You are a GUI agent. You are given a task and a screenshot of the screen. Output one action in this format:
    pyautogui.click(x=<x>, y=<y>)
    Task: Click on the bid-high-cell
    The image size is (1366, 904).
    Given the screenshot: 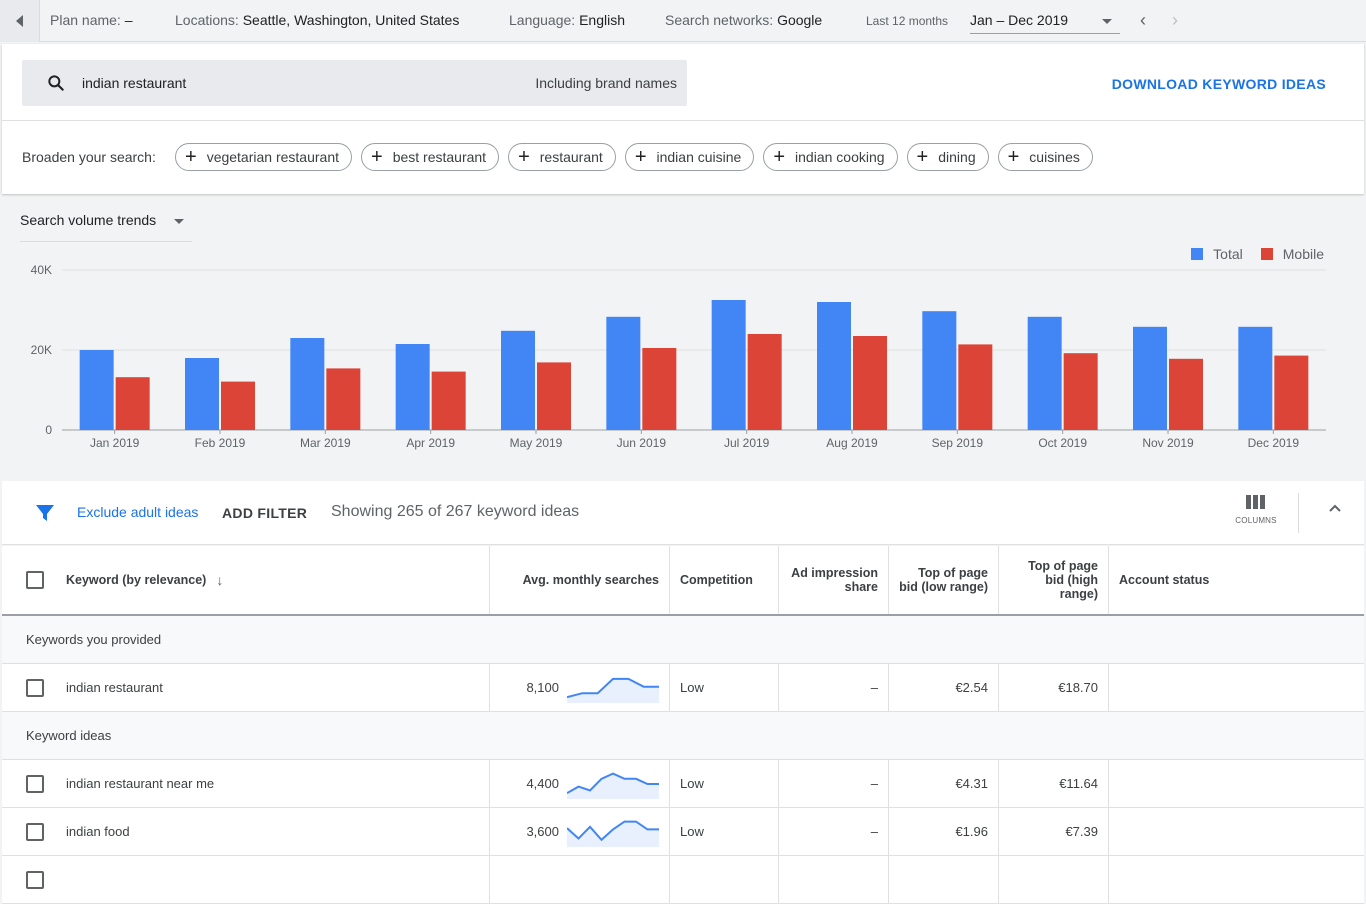 What is the action you would take?
    pyautogui.click(x=1054, y=879)
    